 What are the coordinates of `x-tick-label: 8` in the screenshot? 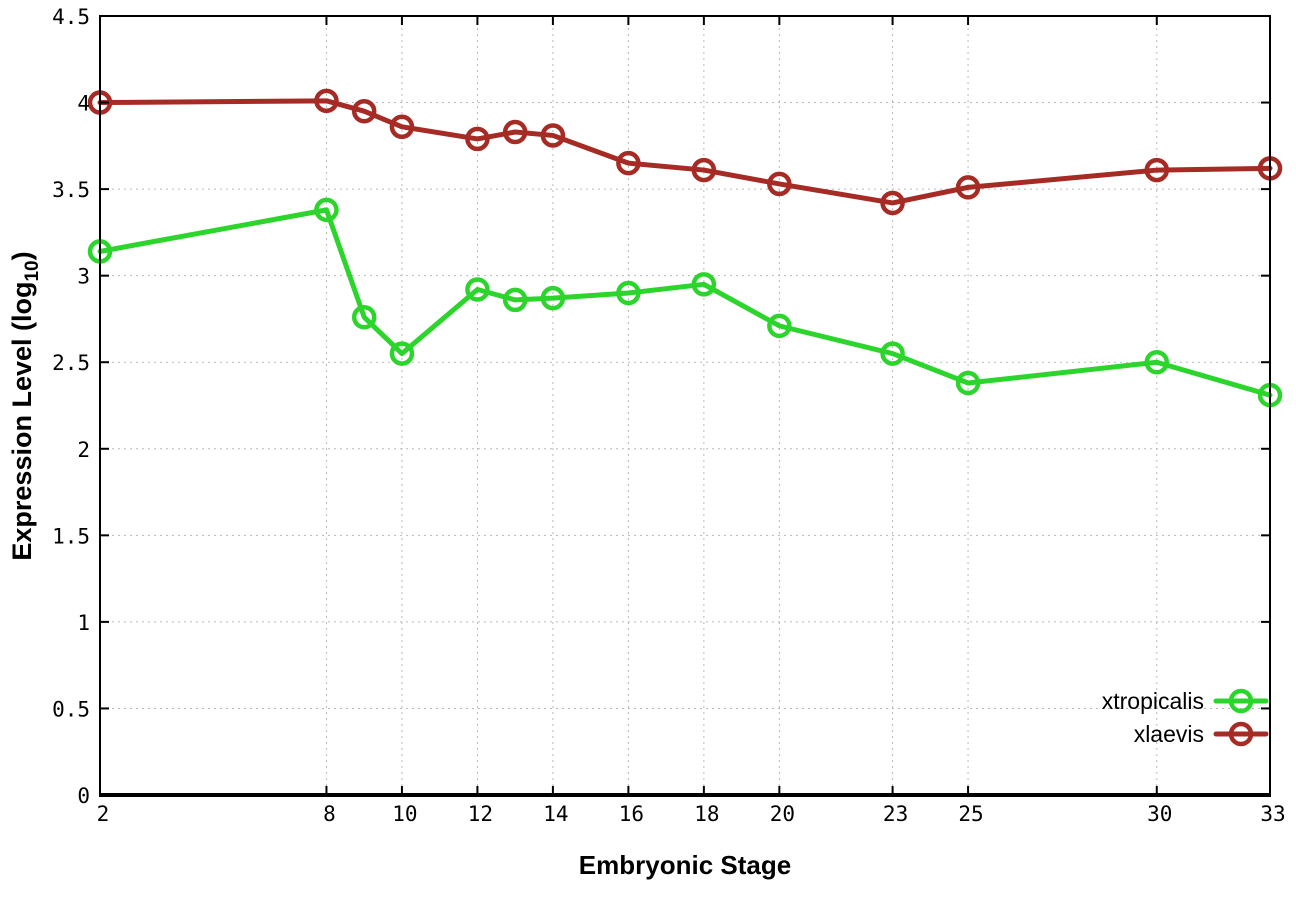 It's located at (329, 814).